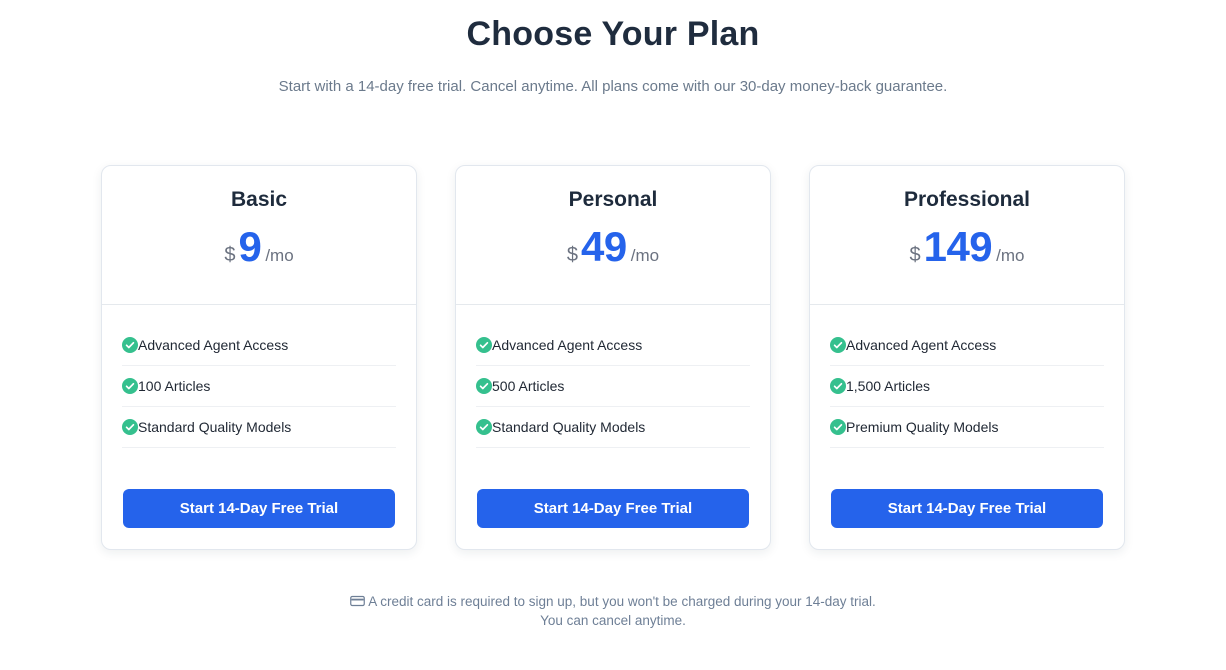 The image size is (1226, 670). What do you see at coordinates (250, 246) in the screenshot?
I see `price-amount: 9` at bounding box center [250, 246].